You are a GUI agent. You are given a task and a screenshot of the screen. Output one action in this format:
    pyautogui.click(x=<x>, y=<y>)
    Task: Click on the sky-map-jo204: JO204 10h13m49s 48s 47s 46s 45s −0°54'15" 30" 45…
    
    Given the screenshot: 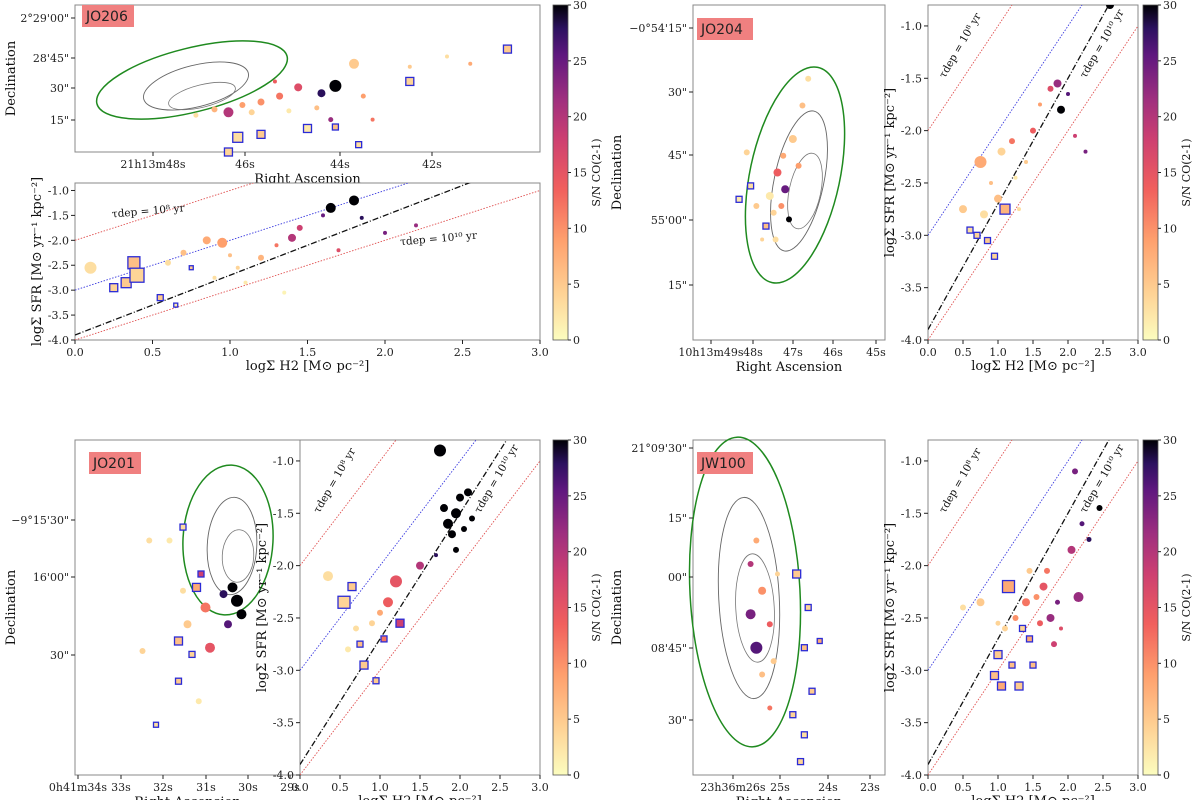 What is the action you would take?
    pyautogui.click(x=748, y=189)
    